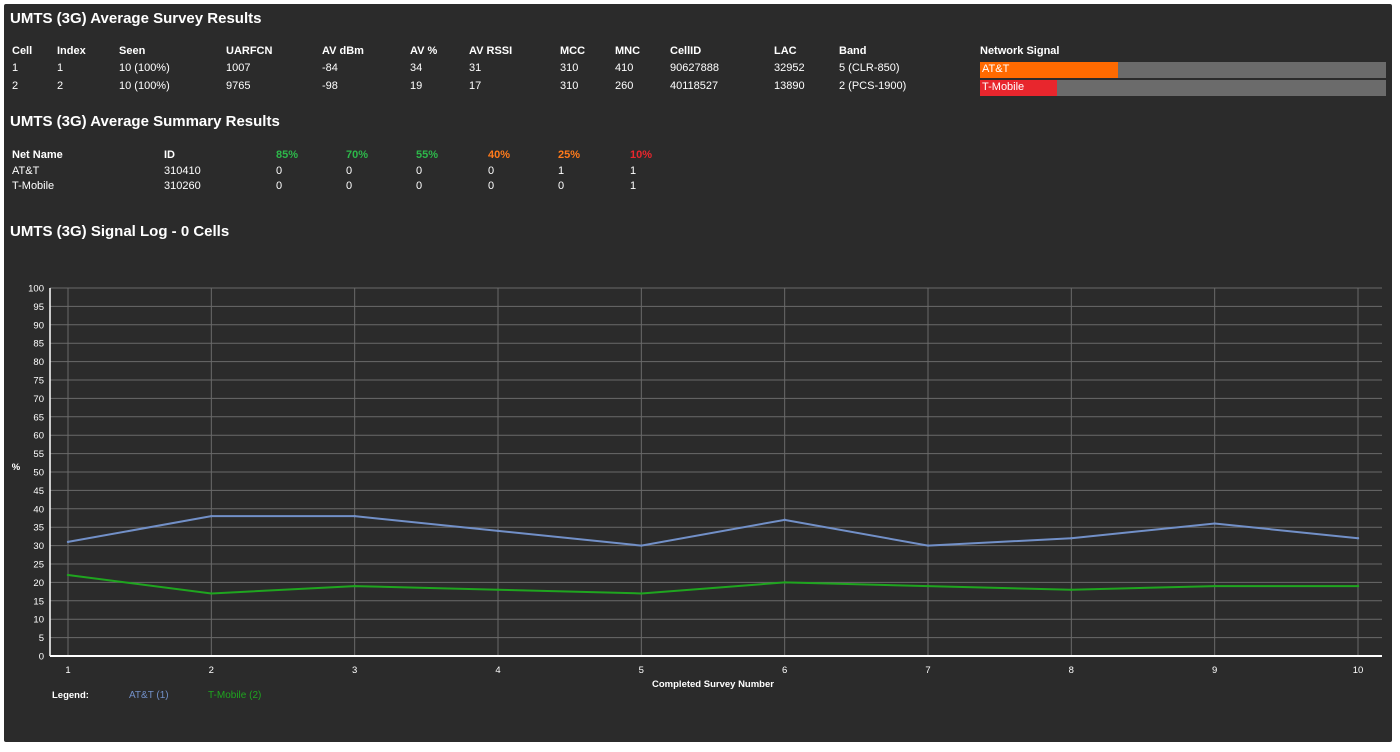  Describe the element at coordinates (182, 186) in the screenshot. I see `summary-cell: 310260` at that location.